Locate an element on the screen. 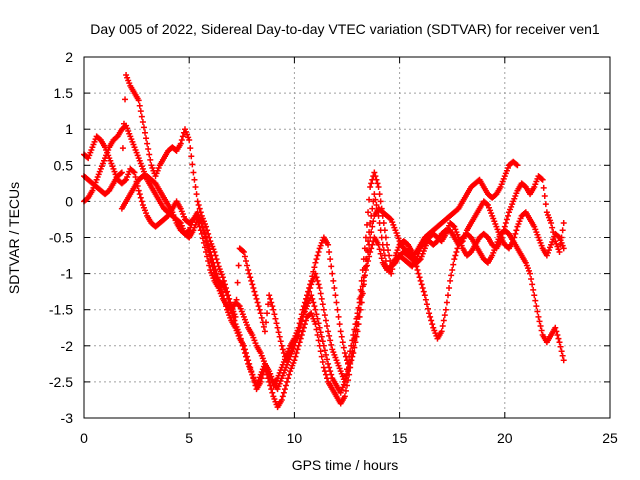  y-tick-label: -1 is located at coordinates (67, 274).